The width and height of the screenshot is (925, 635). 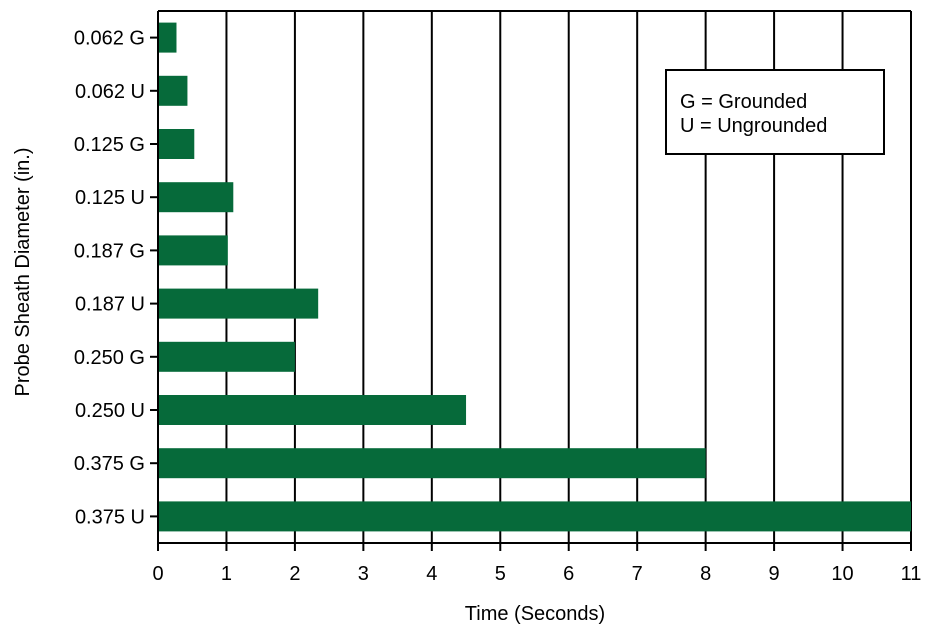 What do you see at coordinates (110, 305) in the screenshot?
I see `y-tick-label-0-187-u: 0.187 U` at bounding box center [110, 305].